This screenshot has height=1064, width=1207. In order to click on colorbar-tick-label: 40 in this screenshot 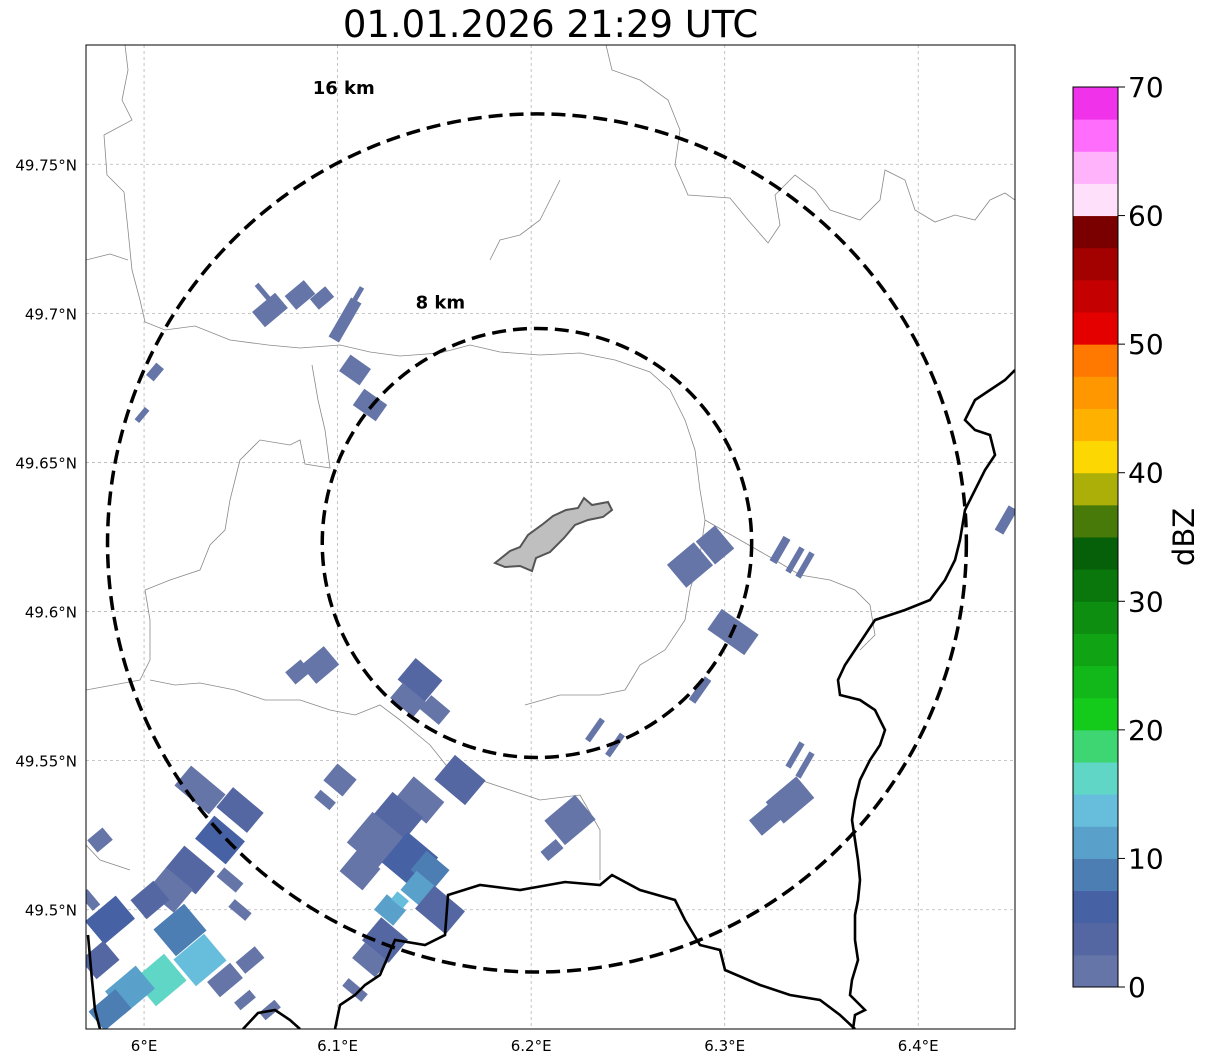, I will do `click(1146, 473)`.